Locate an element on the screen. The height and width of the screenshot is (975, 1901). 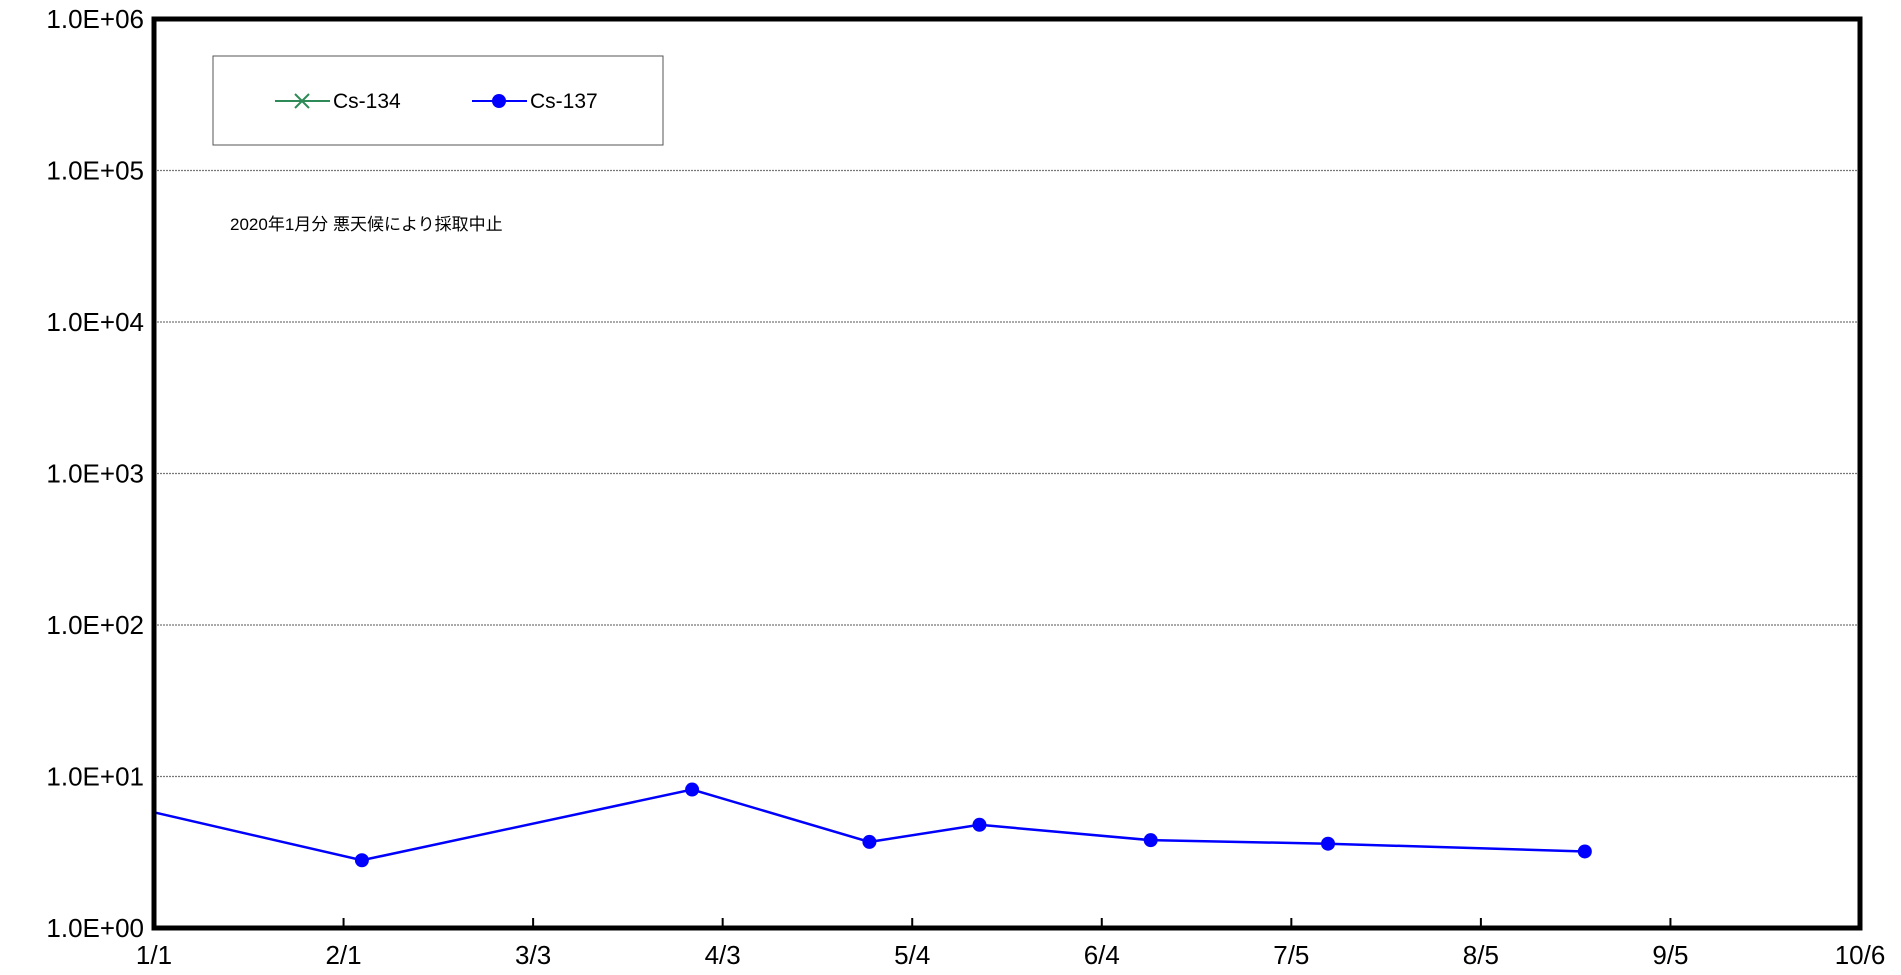
x-tick-label: 1/1 is located at coordinates (154, 955).